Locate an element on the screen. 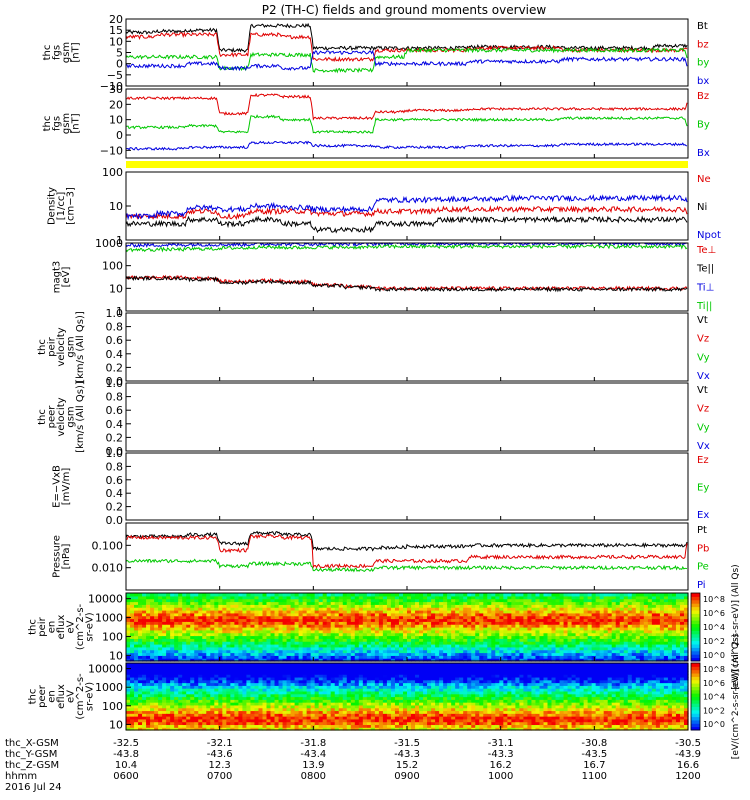 The width and height of the screenshot is (750, 800). fgs-gsm-y-tick-label: −10 is located at coordinates (111, 86).